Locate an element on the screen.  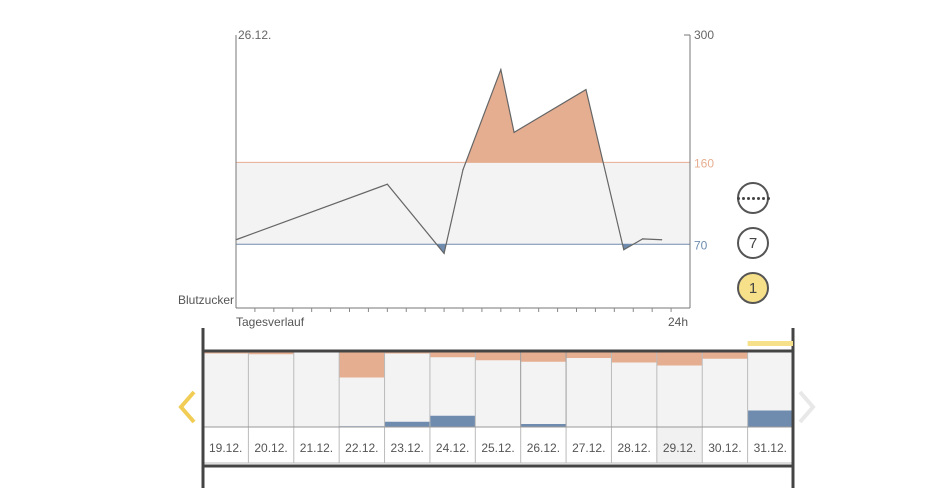
day-label: 21.12. is located at coordinates (316, 448).